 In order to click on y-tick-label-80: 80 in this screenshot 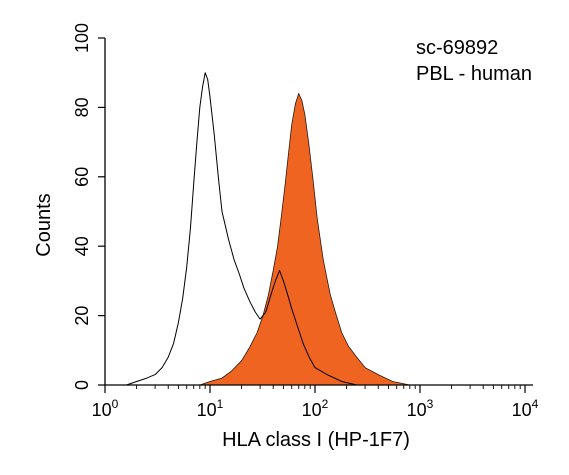, I will do `click(82, 107)`.